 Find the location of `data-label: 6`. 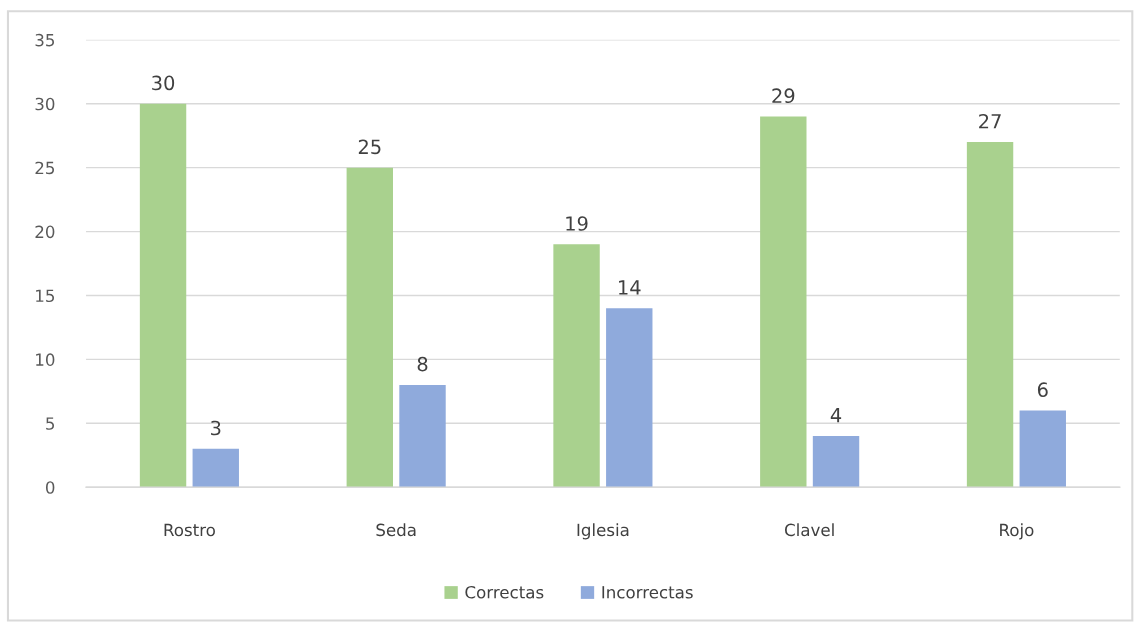

data-label: 6 is located at coordinates (1042, 390).